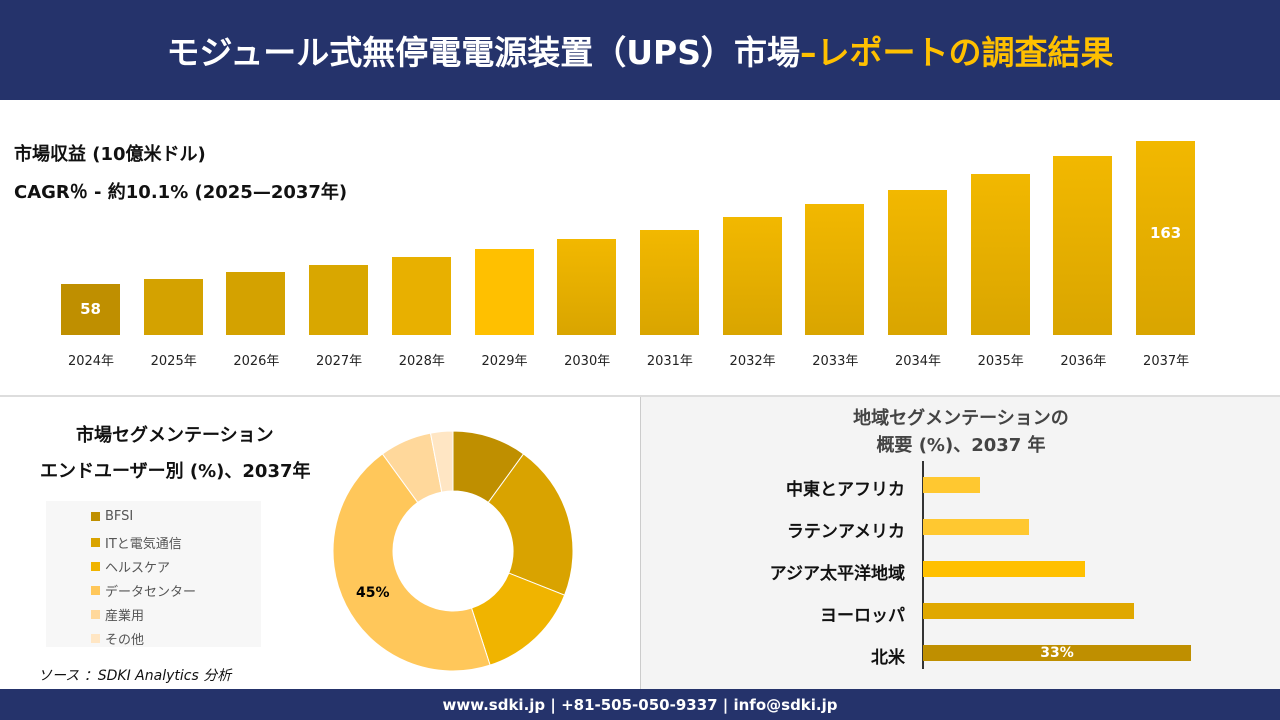  What do you see at coordinates (961, 418) in the screenshot?
I see `region-title: 地域セグメンテーションの` at bounding box center [961, 418].